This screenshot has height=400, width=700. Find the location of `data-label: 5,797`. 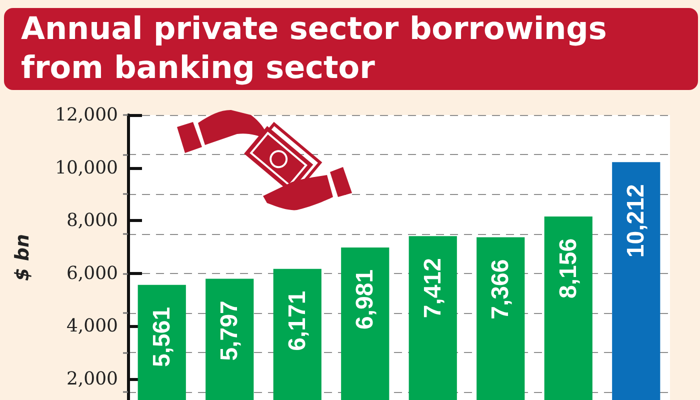

data-label: 5,797 is located at coordinates (230, 330).